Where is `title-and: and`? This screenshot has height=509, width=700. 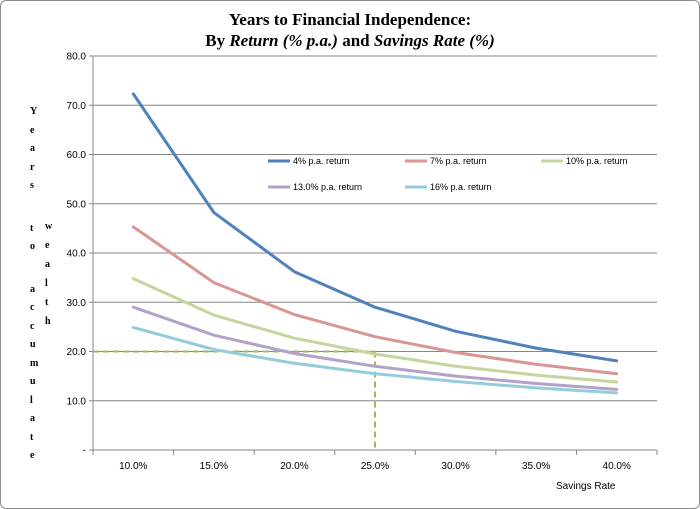 title-and: and is located at coordinates (355, 40).